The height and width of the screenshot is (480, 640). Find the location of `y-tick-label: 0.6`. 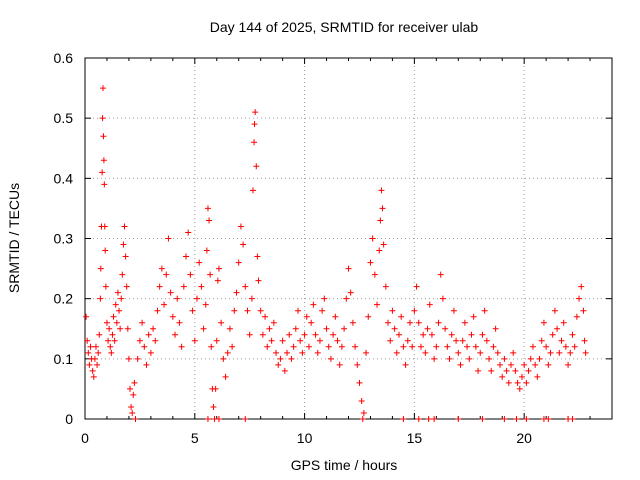

y-tick-label: 0.6 is located at coordinates (64, 58).